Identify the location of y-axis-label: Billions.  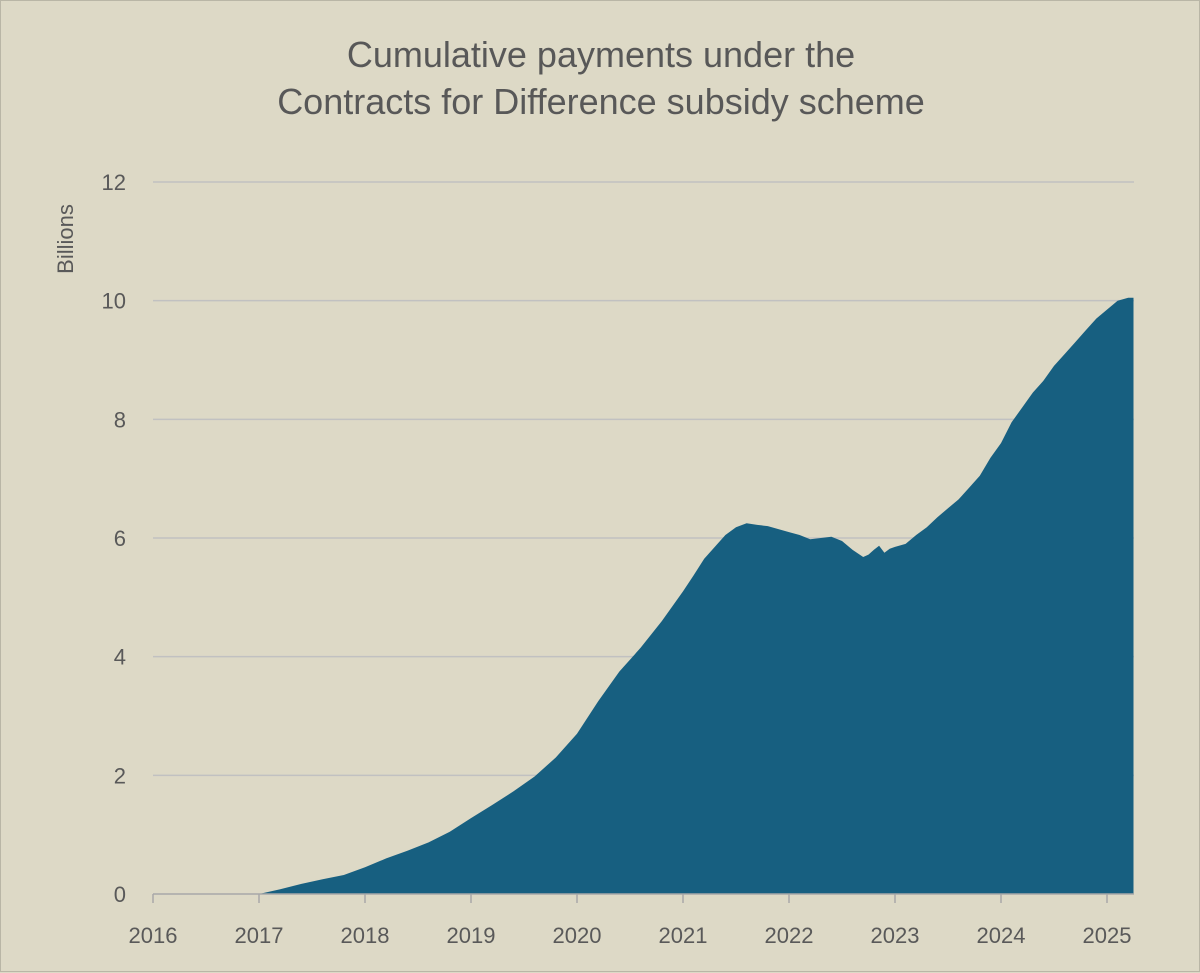
(65, 239).